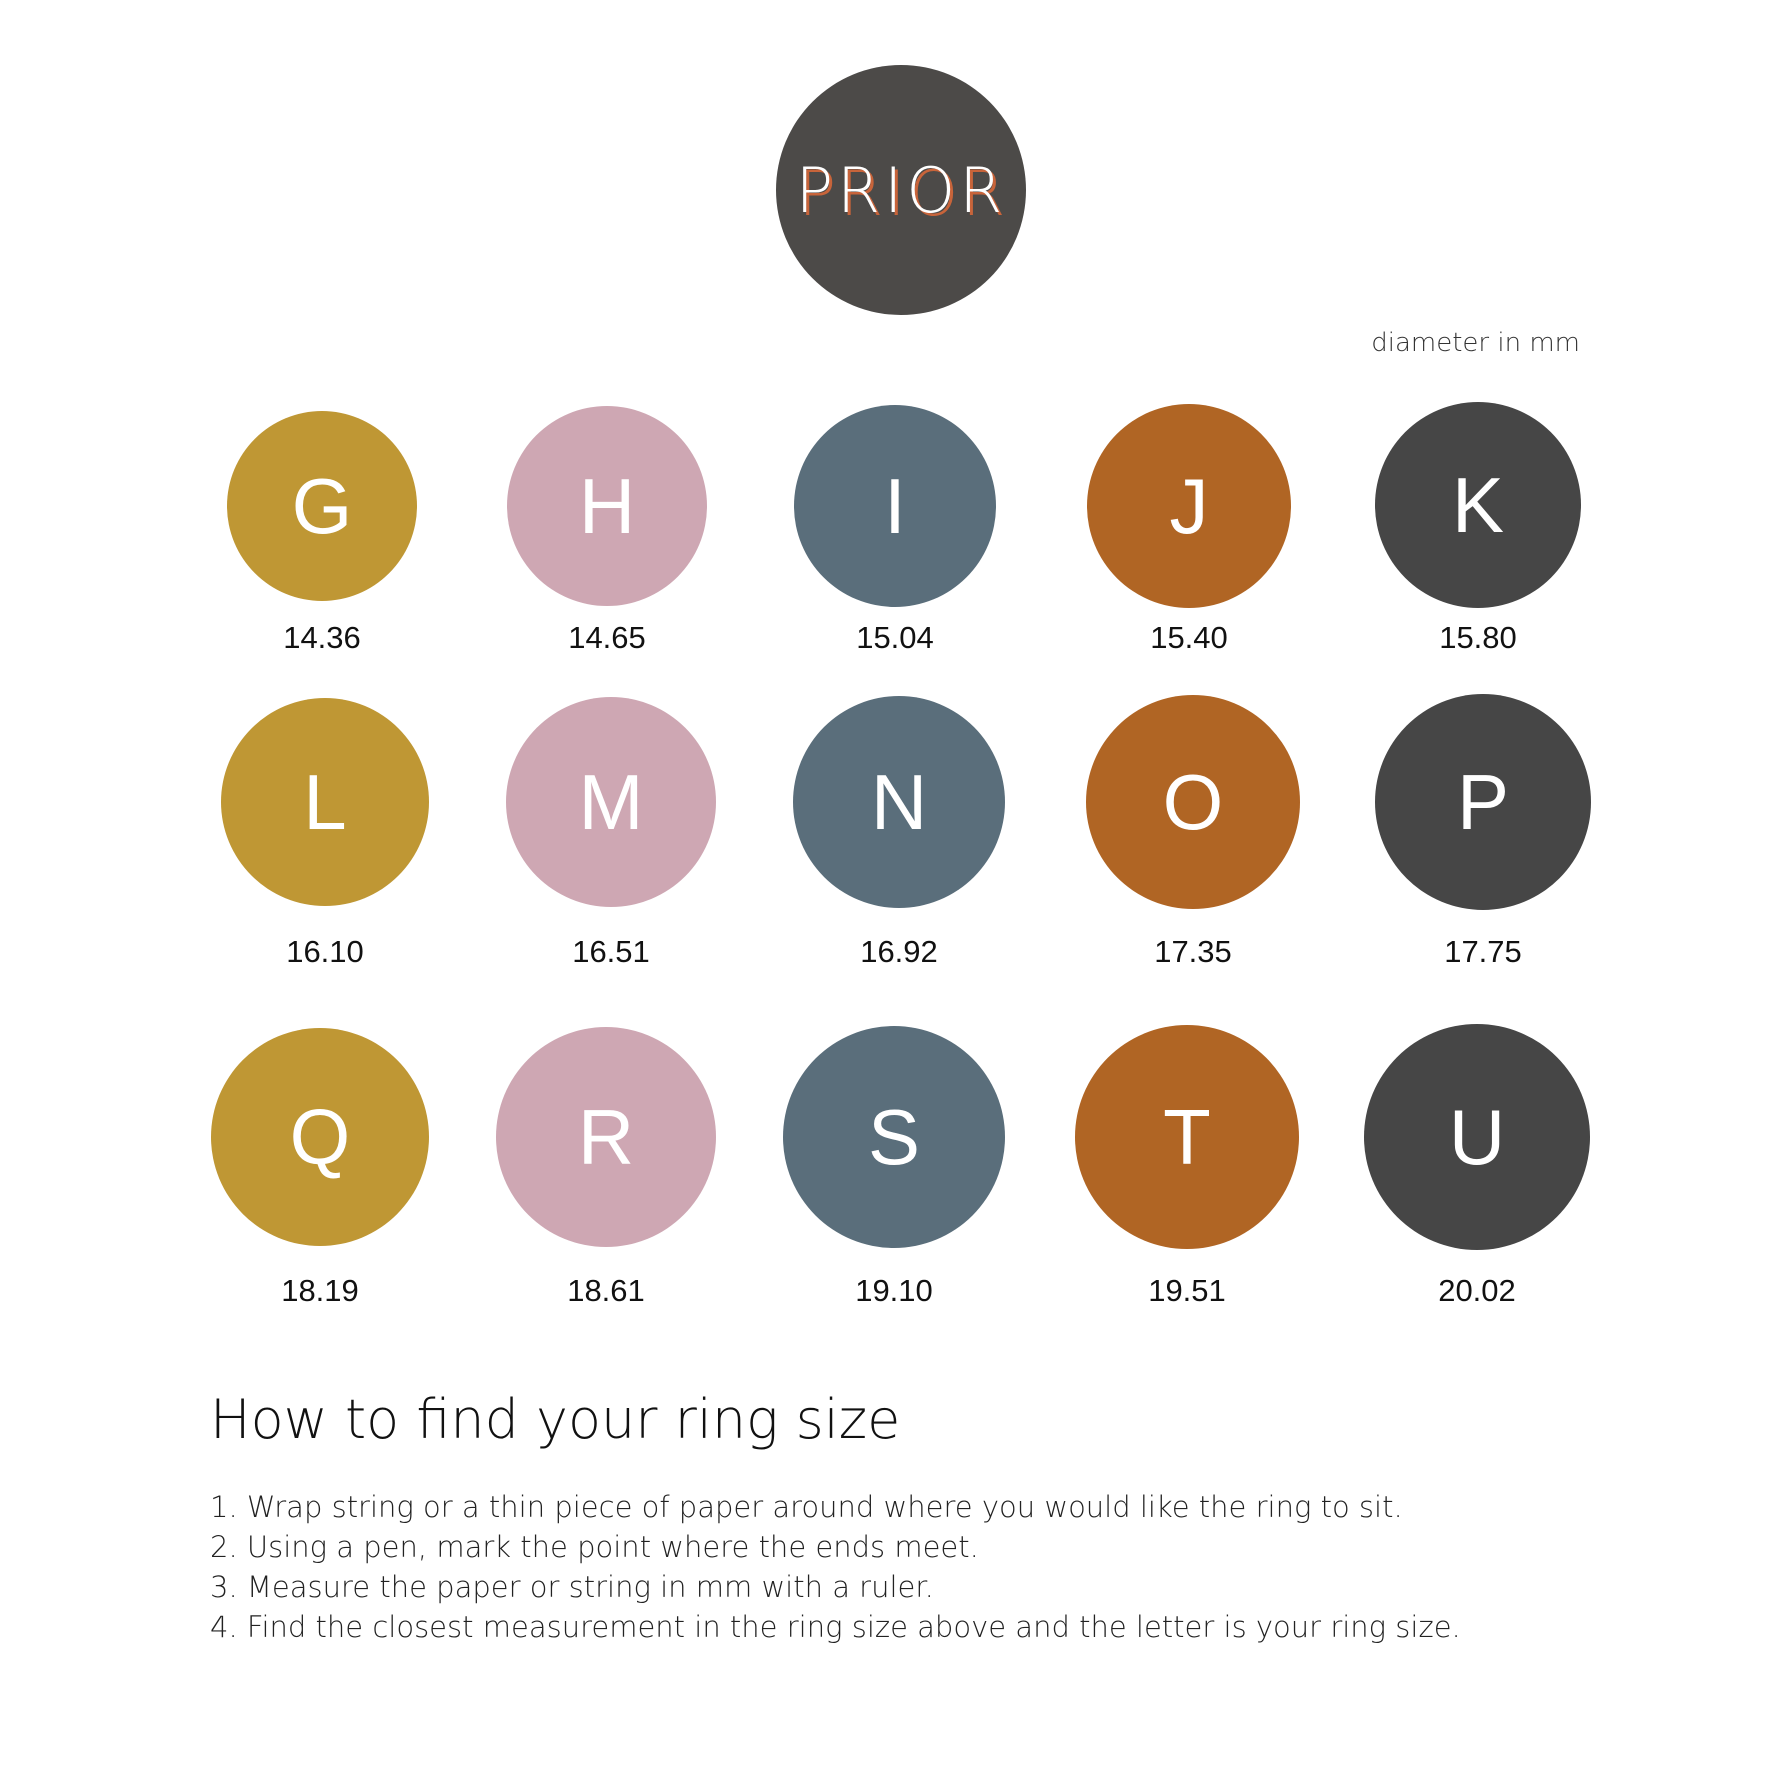 The height and width of the screenshot is (1772, 1772). Describe the element at coordinates (1187, 1290) in the screenshot. I see `ring-size-diameter: 19.51` at that location.